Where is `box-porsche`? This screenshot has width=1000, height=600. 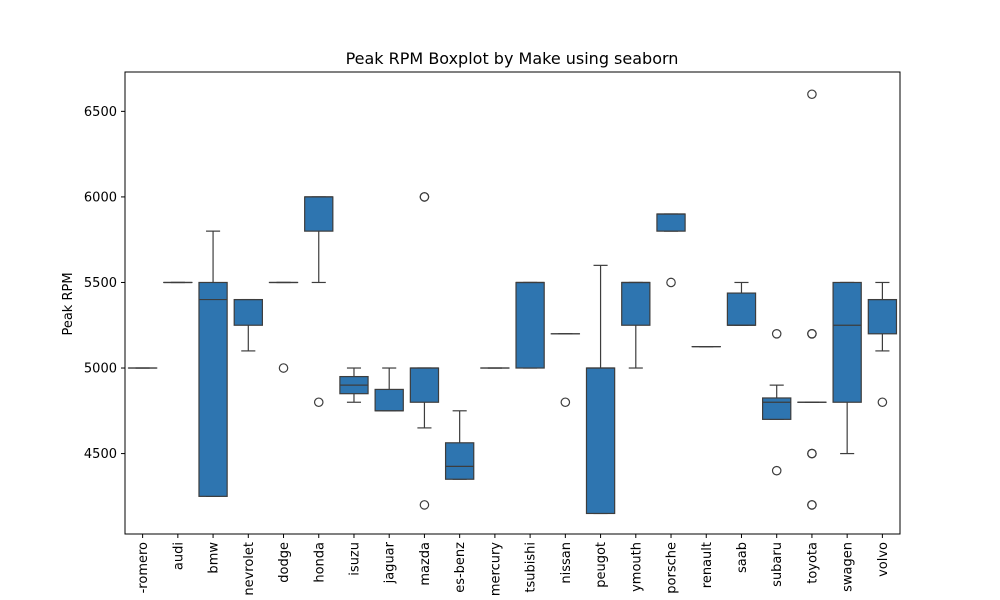 box-porsche is located at coordinates (671, 250).